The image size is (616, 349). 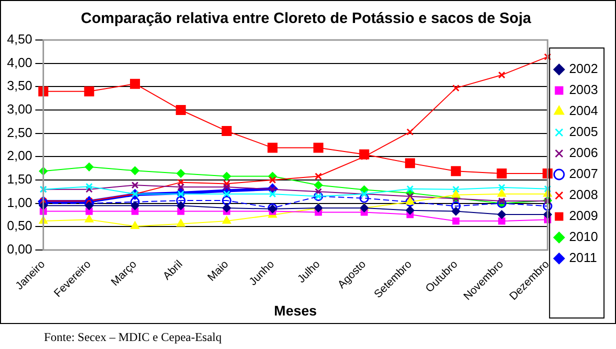 What do you see at coordinates (583, 90) in the screenshot?
I see `legend-label: 2003` at bounding box center [583, 90].